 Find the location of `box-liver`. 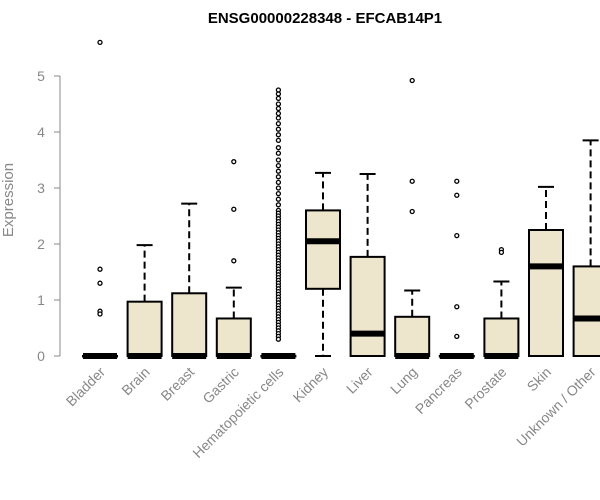

box-liver is located at coordinates (367, 265).